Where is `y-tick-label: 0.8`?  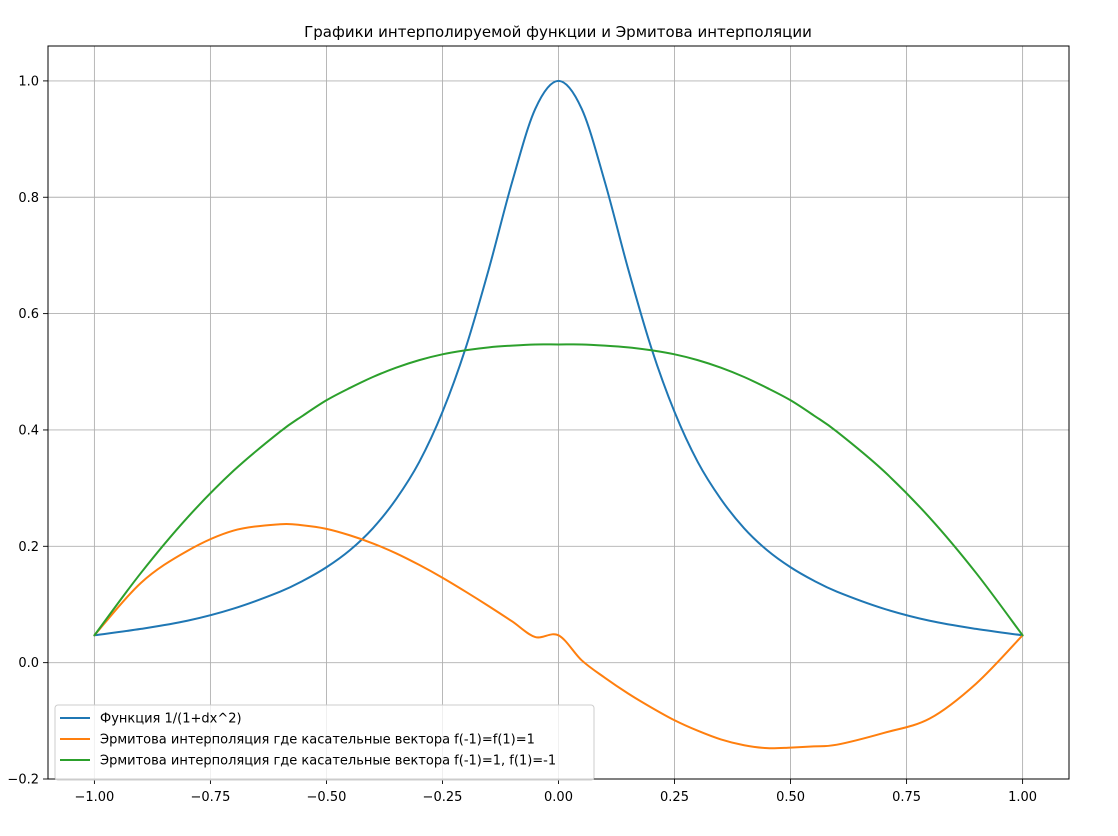 y-tick-label: 0.8 is located at coordinates (28, 198).